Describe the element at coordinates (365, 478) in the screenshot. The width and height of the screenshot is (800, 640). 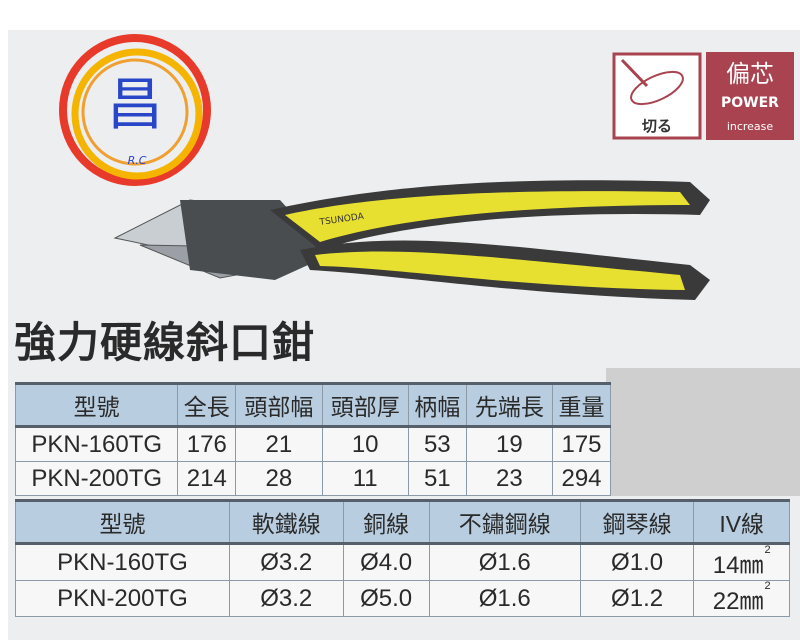
I see `table-cell: 11` at that location.